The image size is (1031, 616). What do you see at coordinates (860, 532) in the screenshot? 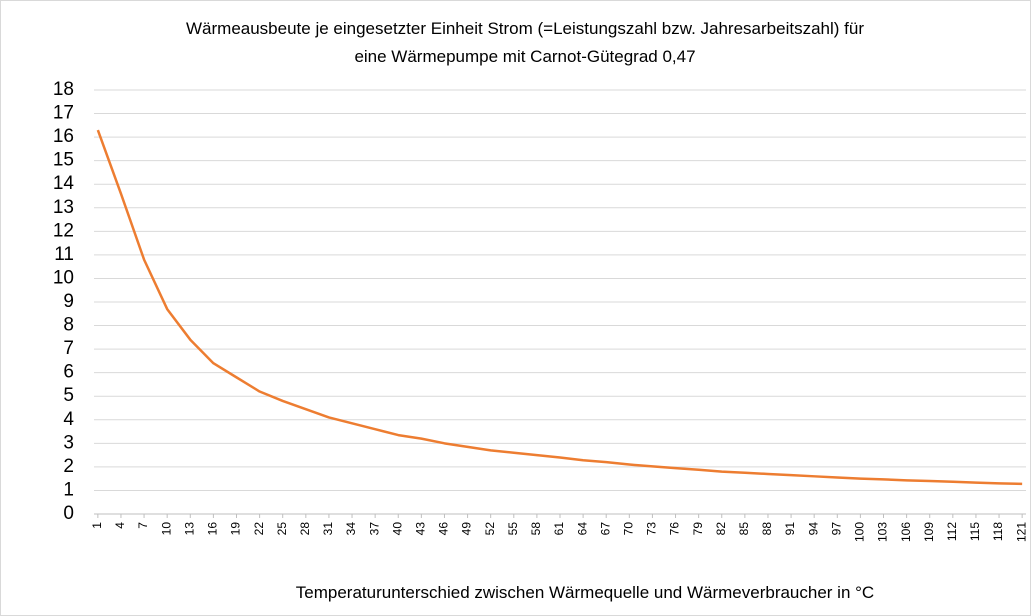
I see `x-tick-label: 100` at bounding box center [860, 532].